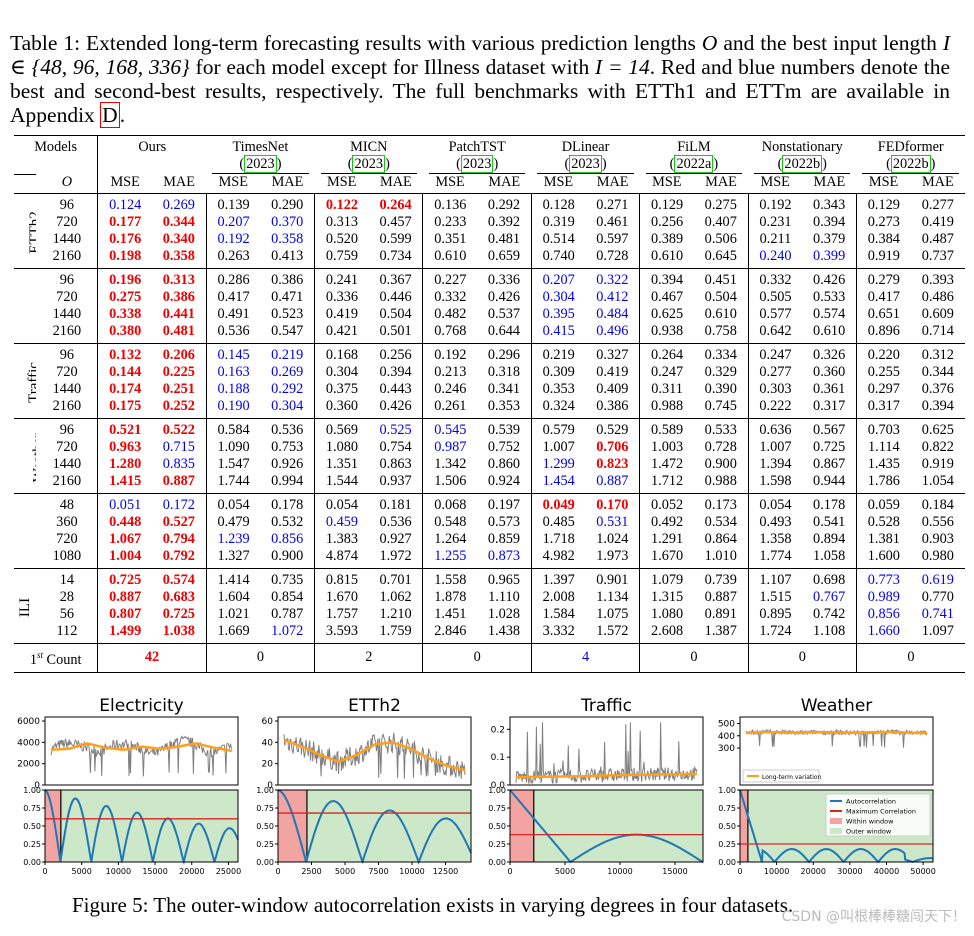 The width and height of the screenshot is (974, 936). I want to click on value-cell: 0.739, so click(720, 580).